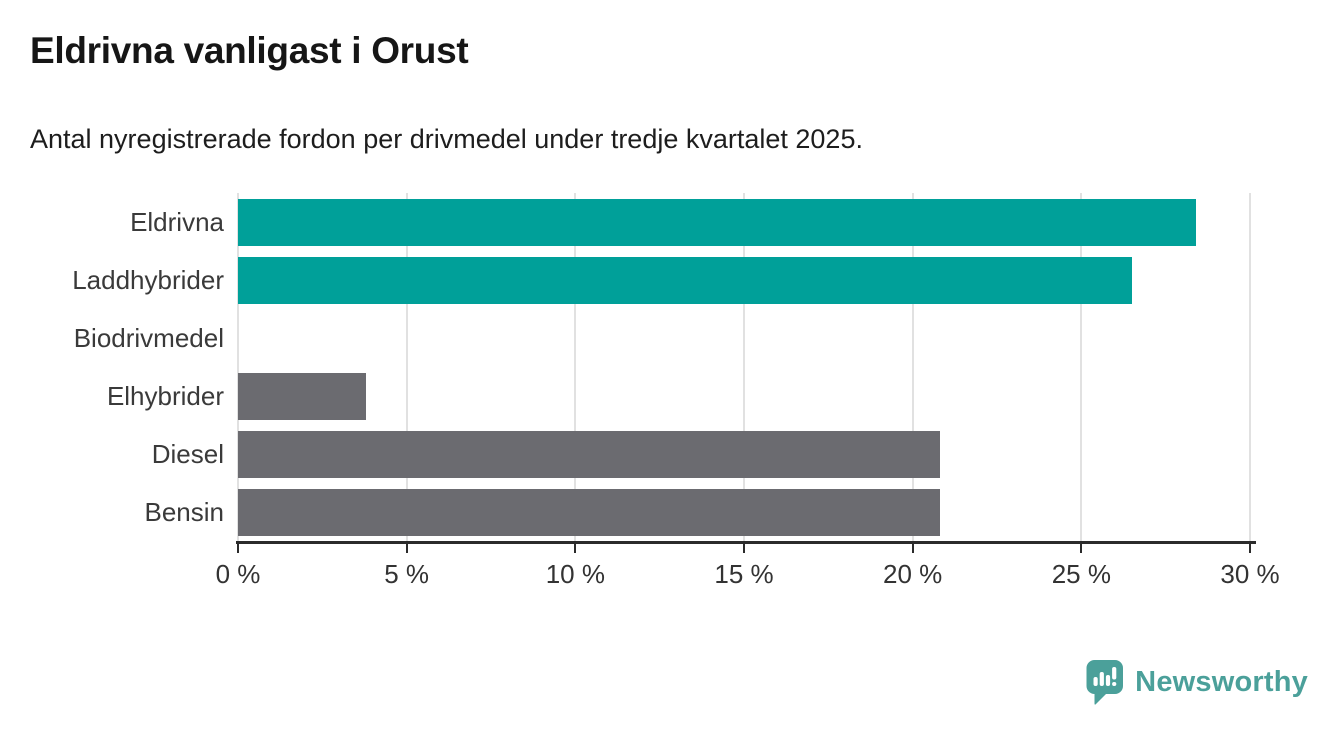  I want to click on category-label-eldrivna: Eldrivna, so click(177, 221).